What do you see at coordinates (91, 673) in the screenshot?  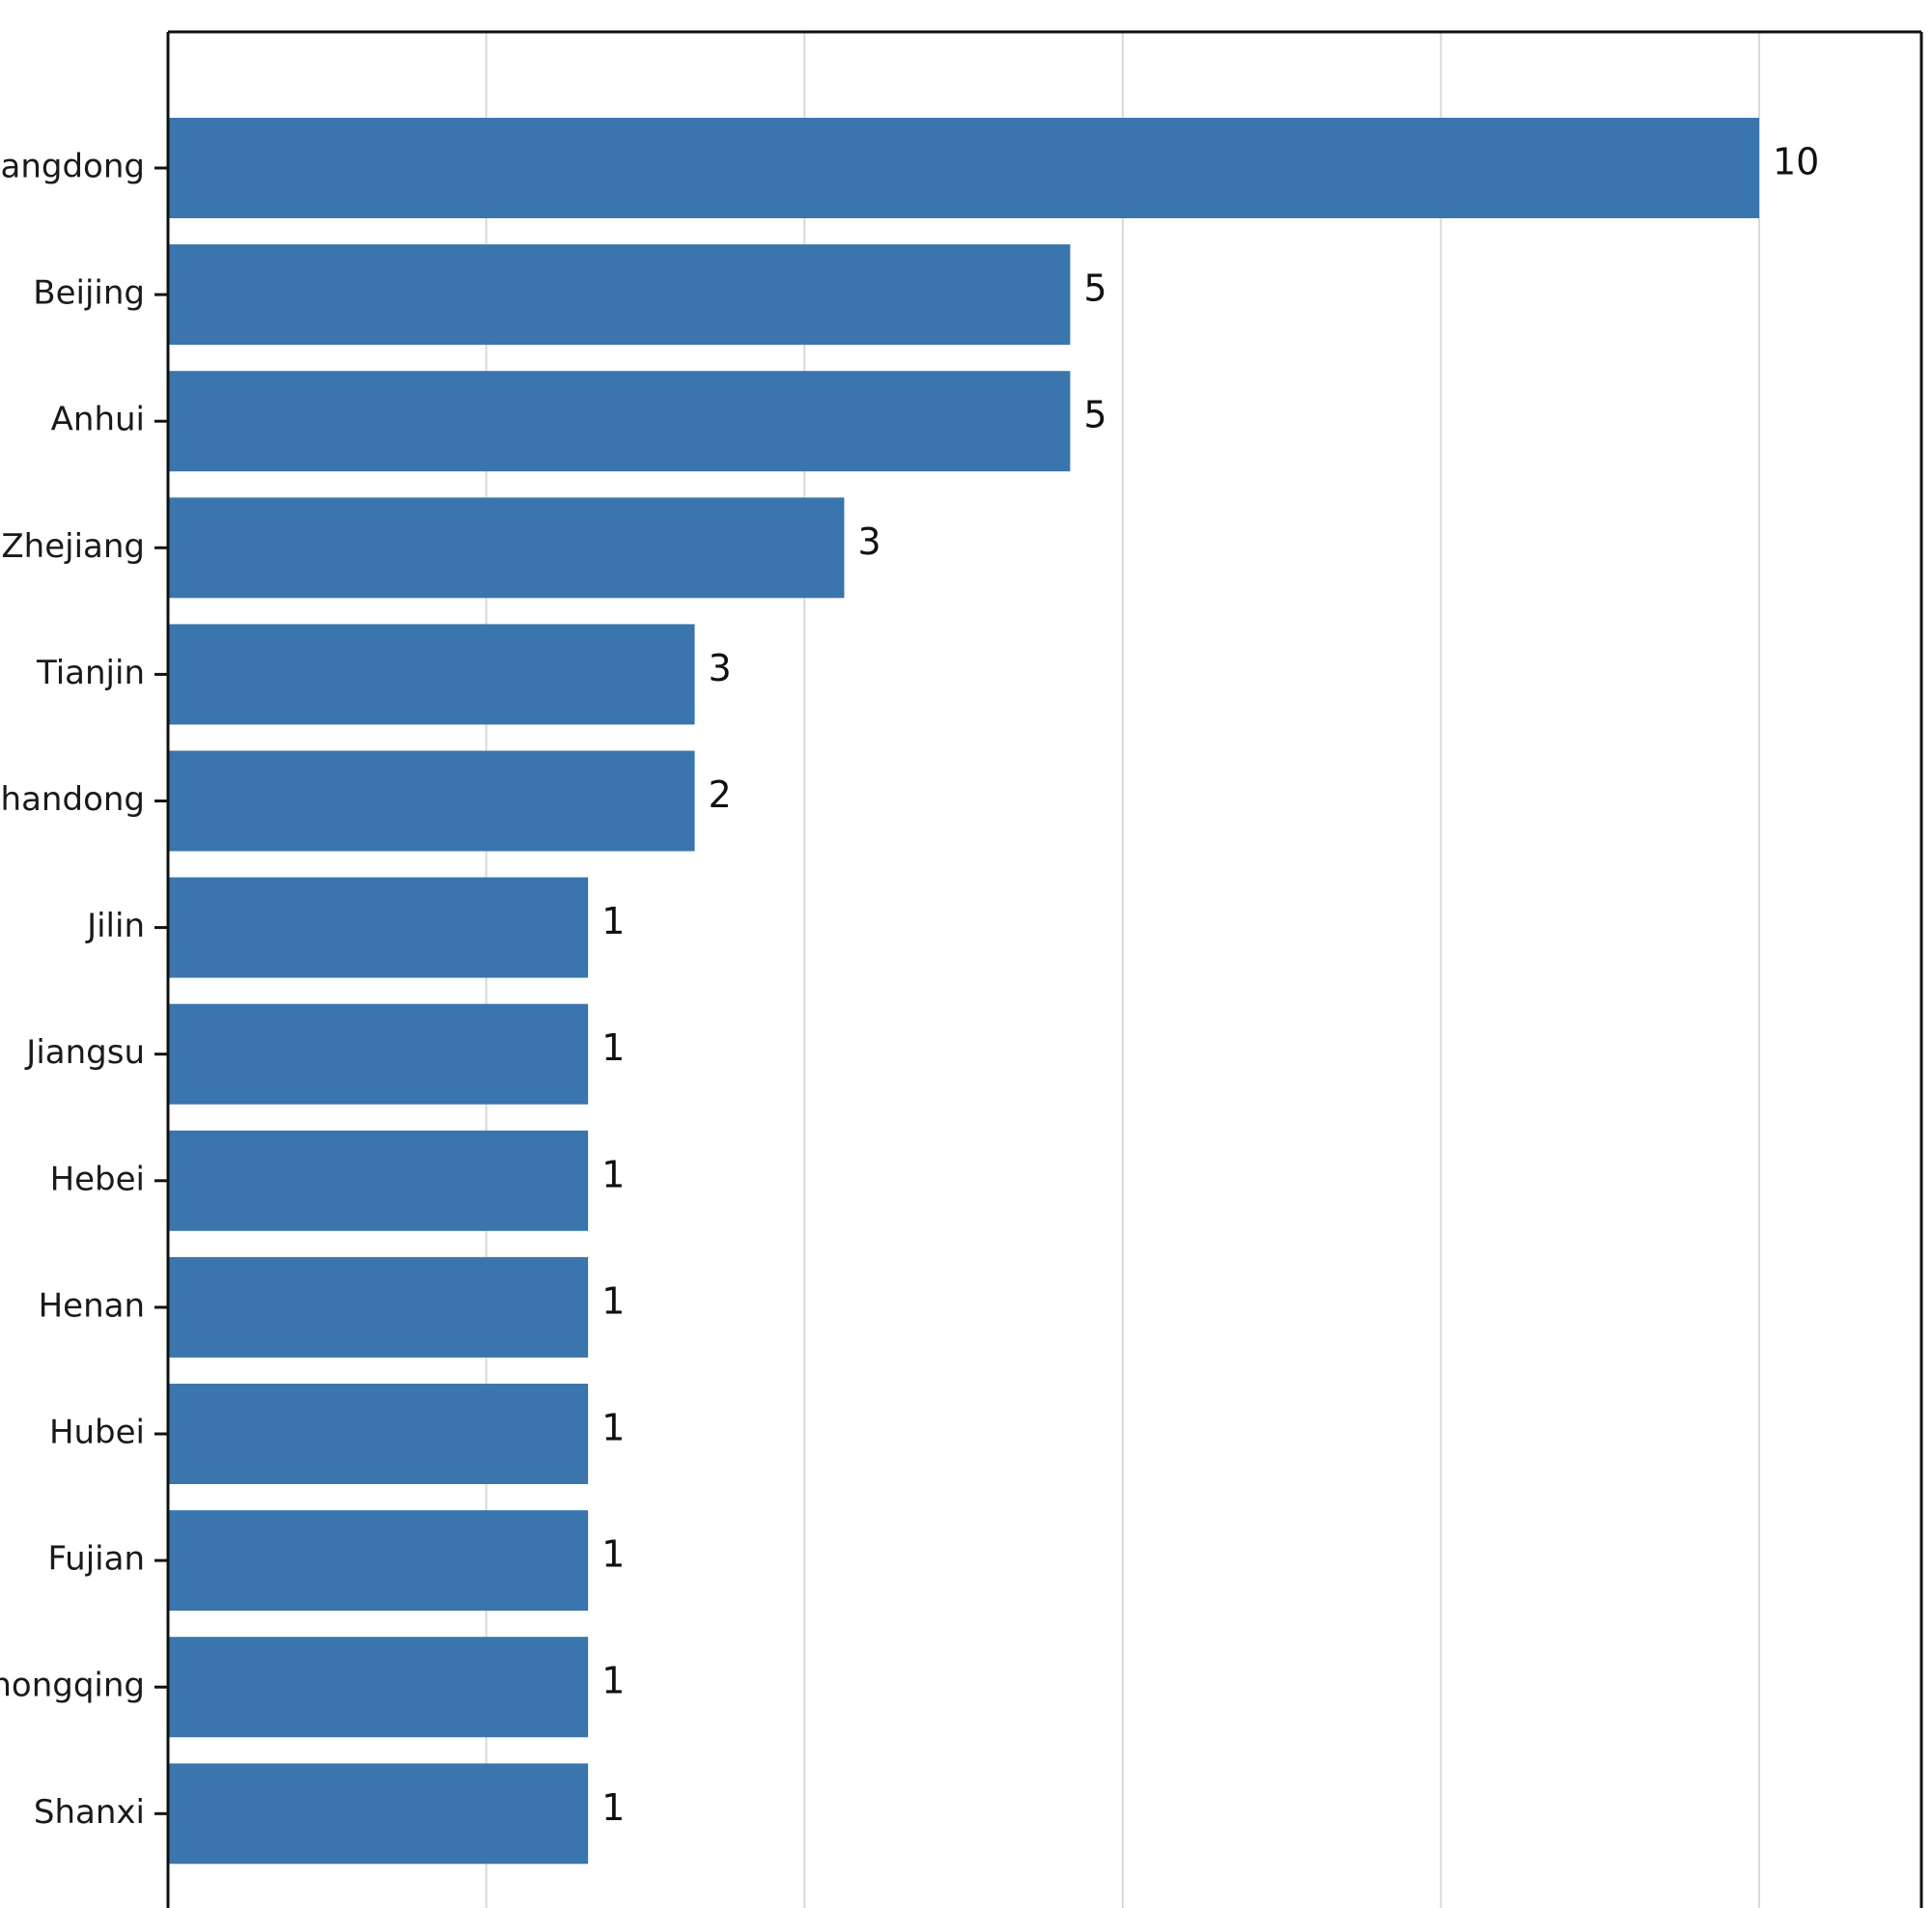 I see `y-tick-label-tianjin: Tianjin` at bounding box center [91, 673].